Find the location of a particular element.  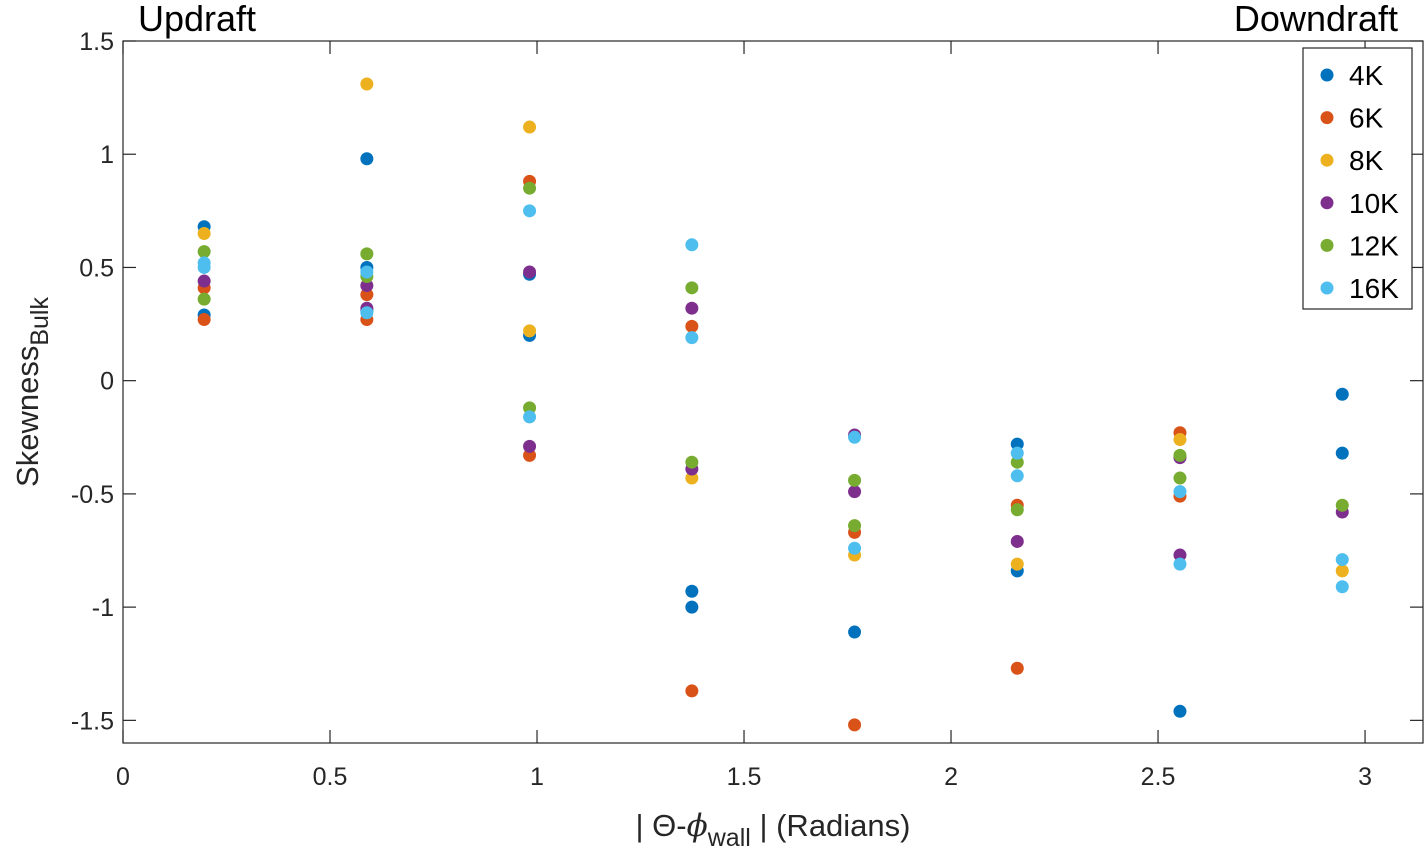

legend-label: 8K is located at coordinates (1366, 160).